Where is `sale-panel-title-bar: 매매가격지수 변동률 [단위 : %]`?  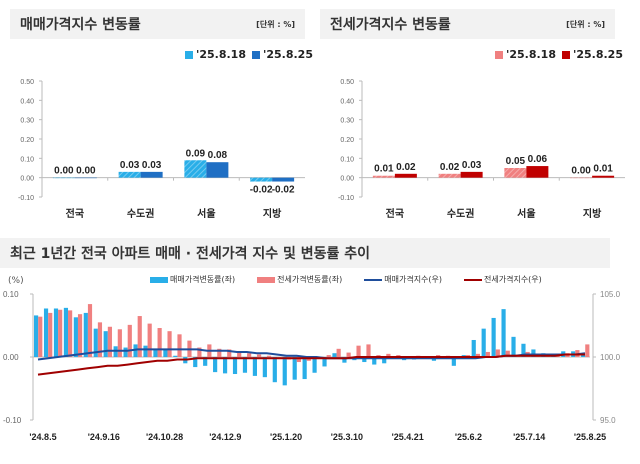
sale-panel-title-bar: 매매가격지수 변동률 [단위 : %] is located at coordinates (157, 24).